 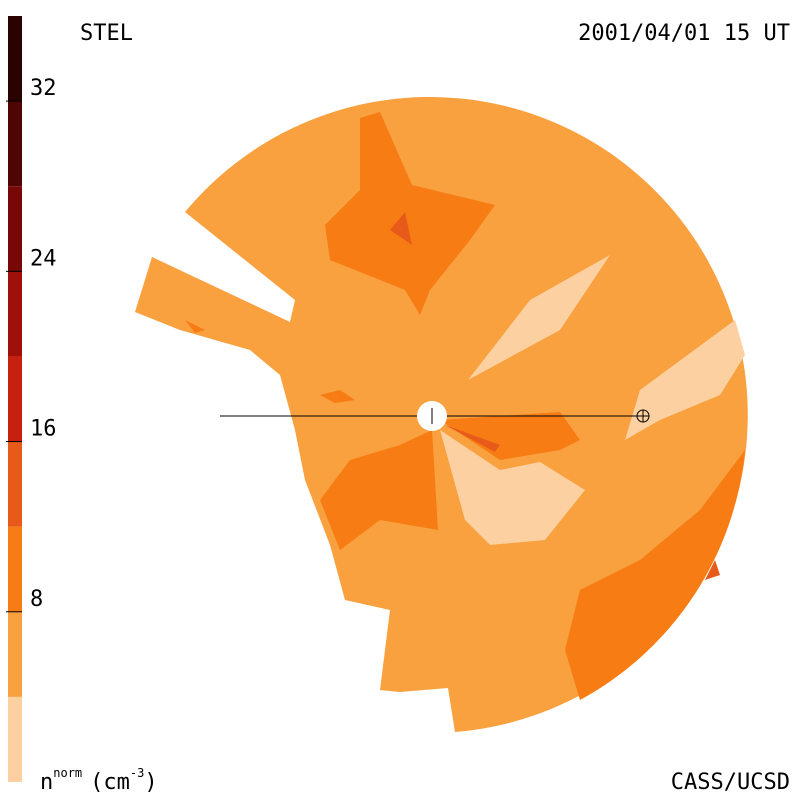 What do you see at coordinates (137, 773) in the screenshot?
I see `label-power: -3` at bounding box center [137, 773].